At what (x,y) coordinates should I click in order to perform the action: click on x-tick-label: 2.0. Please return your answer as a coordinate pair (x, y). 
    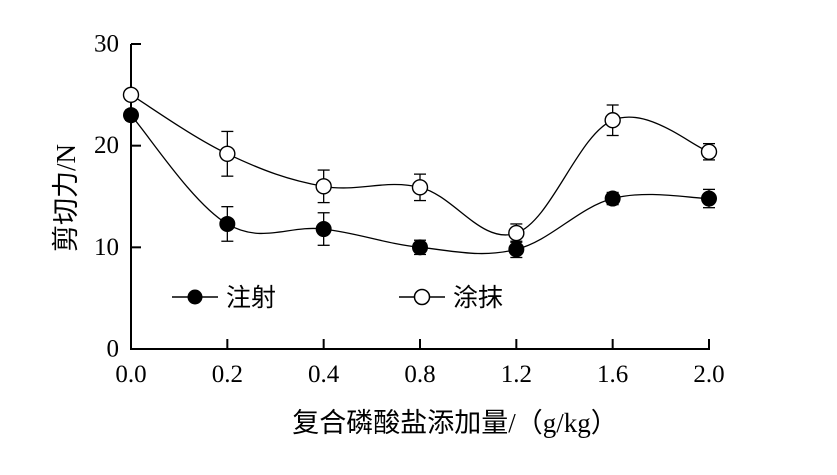
    Looking at the image, I should click on (708, 374).